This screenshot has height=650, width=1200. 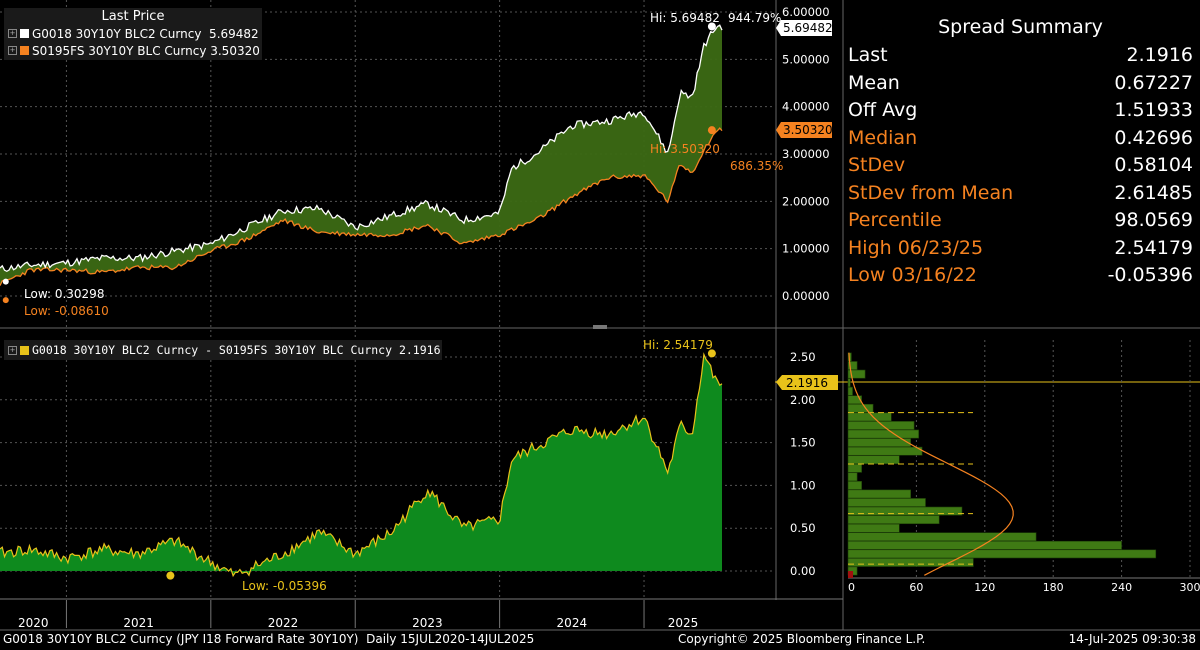 What do you see at coordinates (283, 623) in the screenshot?
I see `x-tick-label: 2022` at bounding box center [283, 623].